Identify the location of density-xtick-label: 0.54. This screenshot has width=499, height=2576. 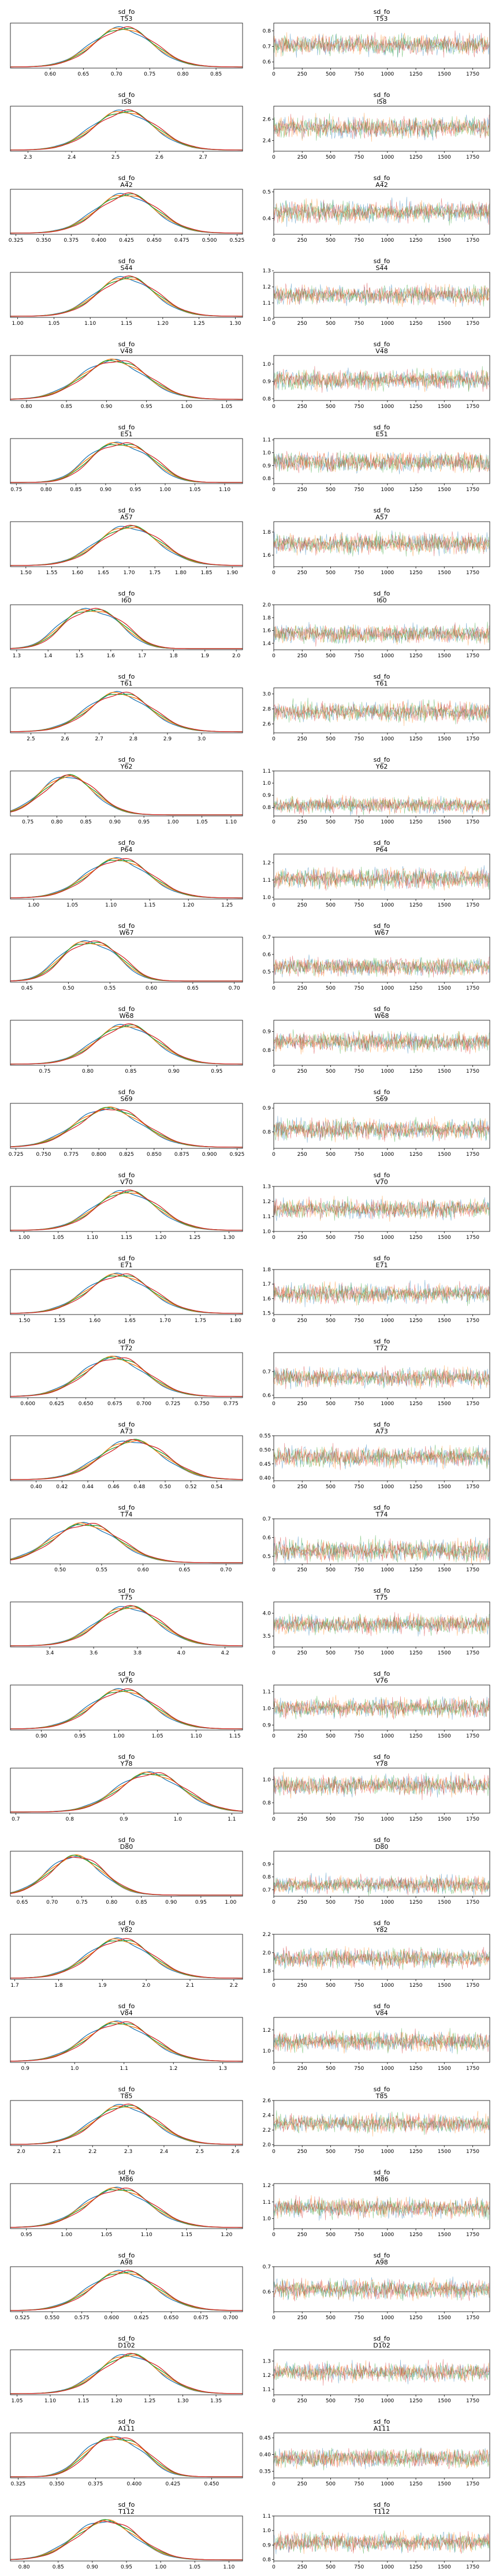
(216, 1487).